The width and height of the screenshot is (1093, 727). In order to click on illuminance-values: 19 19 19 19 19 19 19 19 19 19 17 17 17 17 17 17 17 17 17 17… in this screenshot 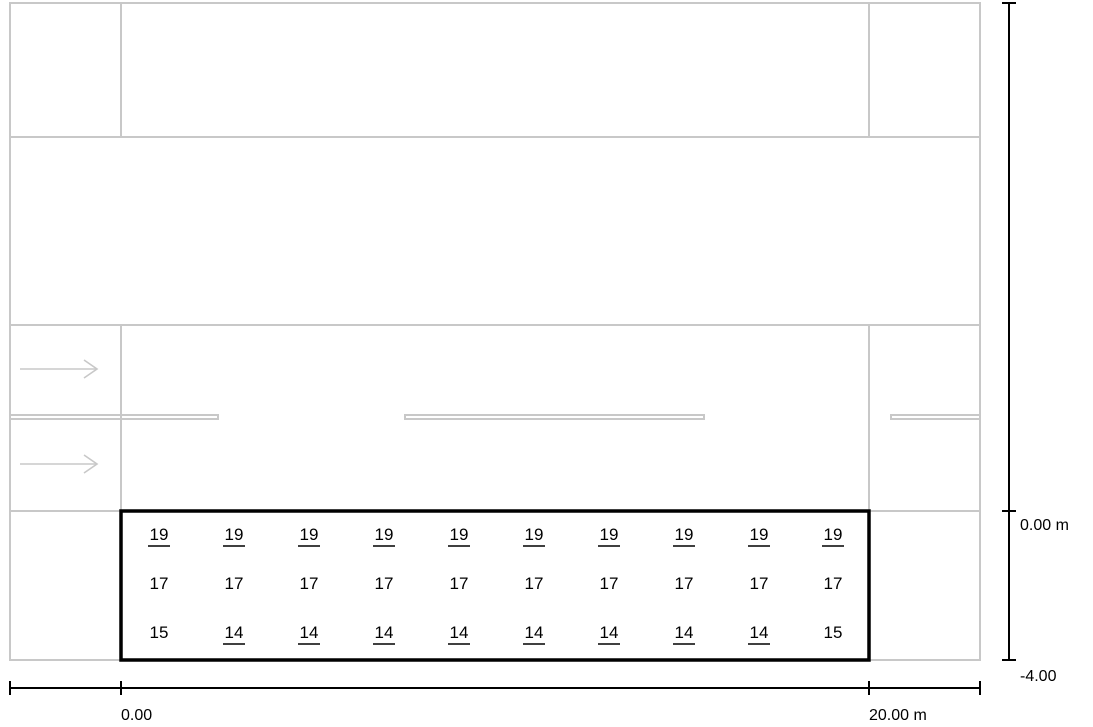, I will do `click(496, 585)`.